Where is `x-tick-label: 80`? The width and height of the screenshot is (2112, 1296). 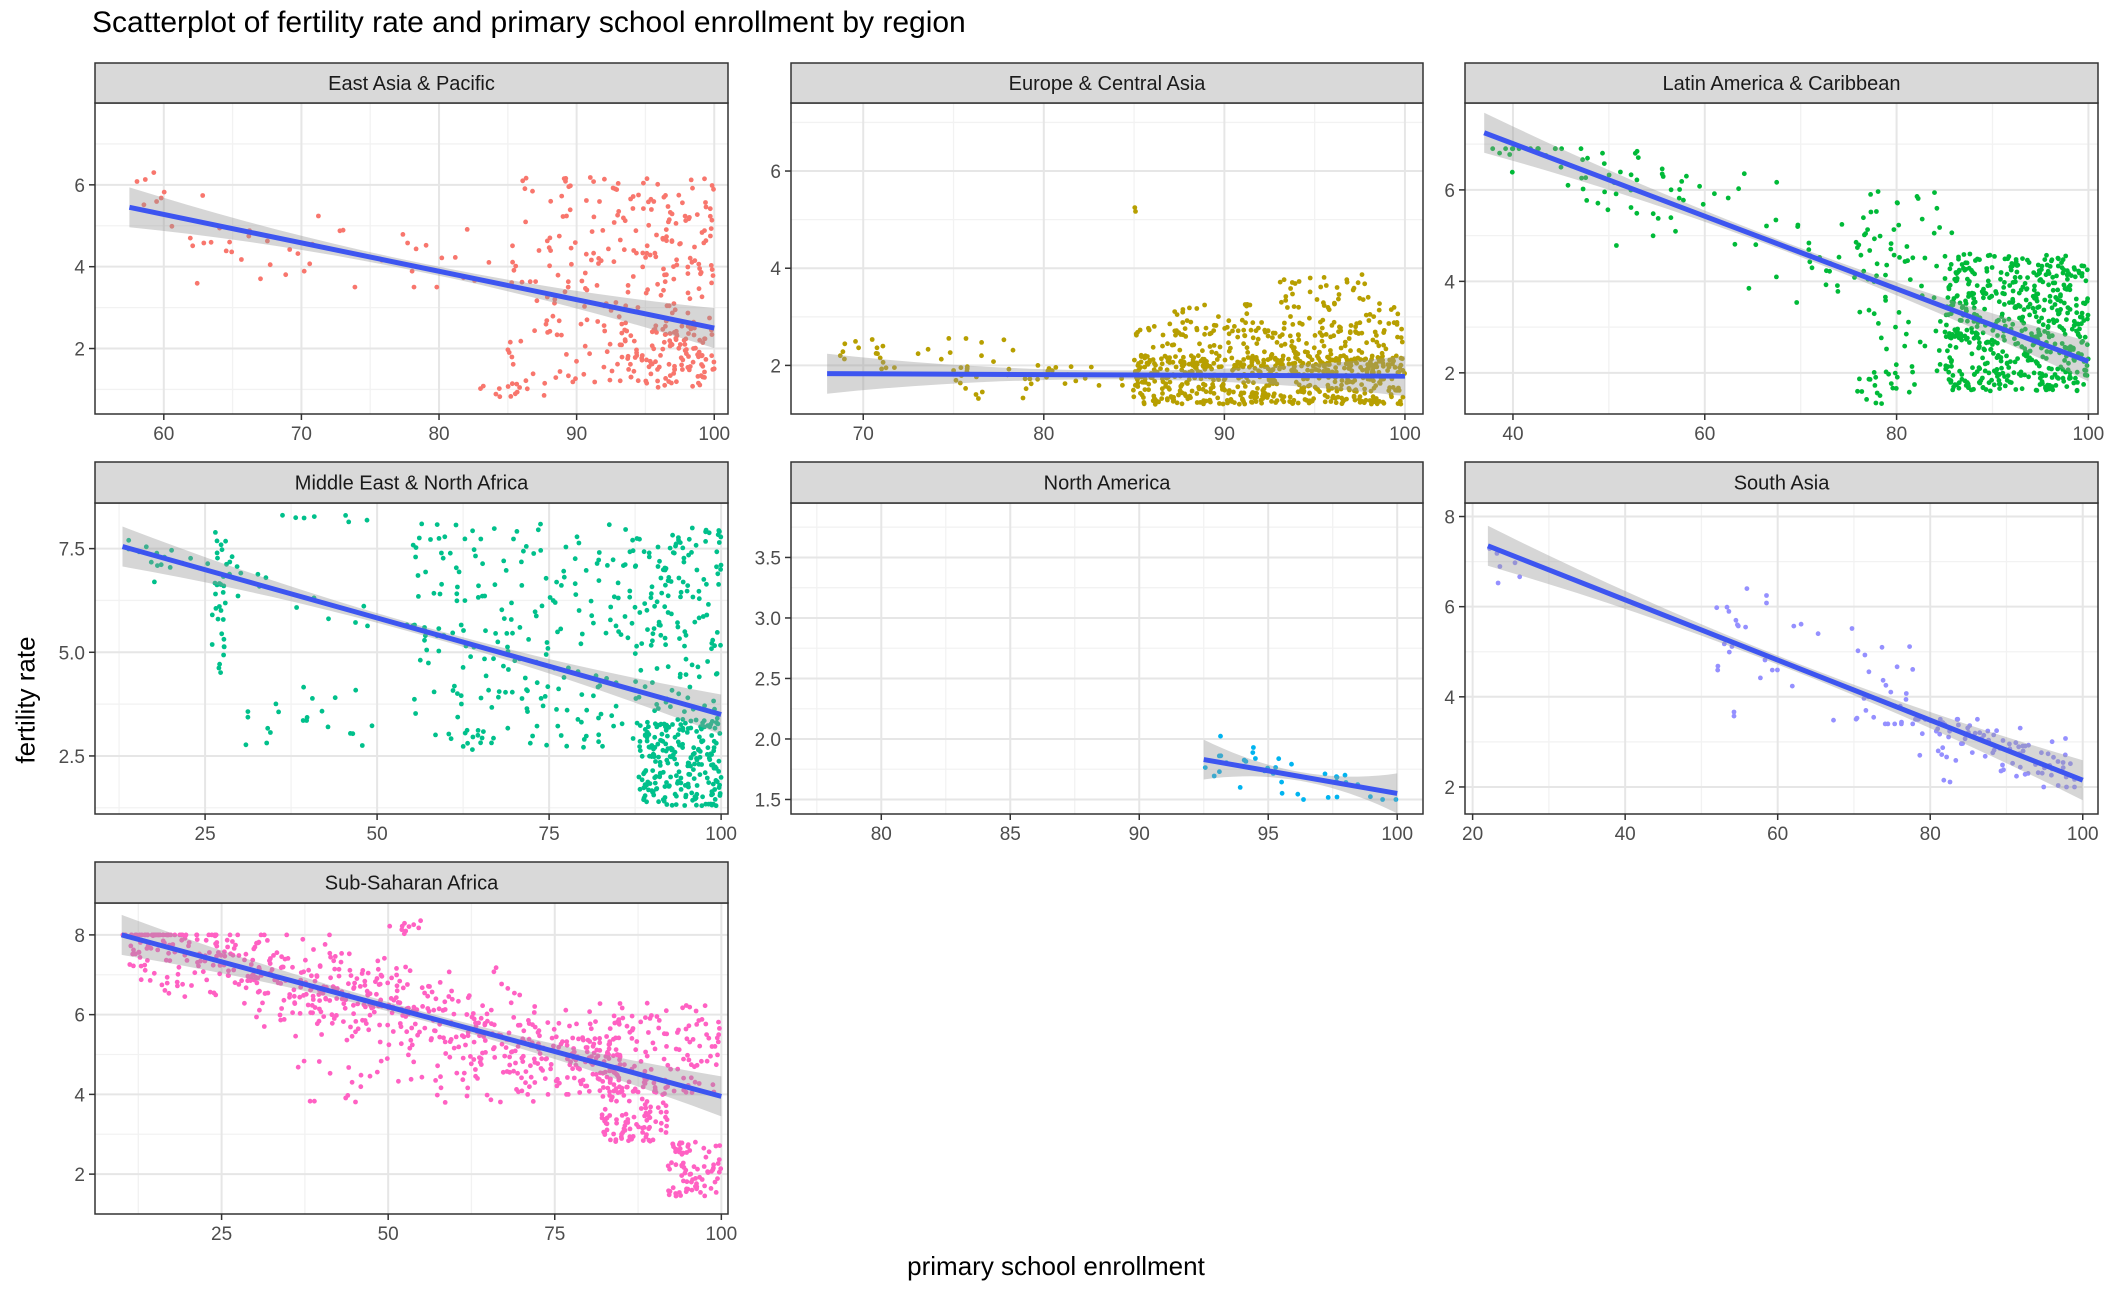 x-tick-label: 80 is located at coordinates (438, 434).